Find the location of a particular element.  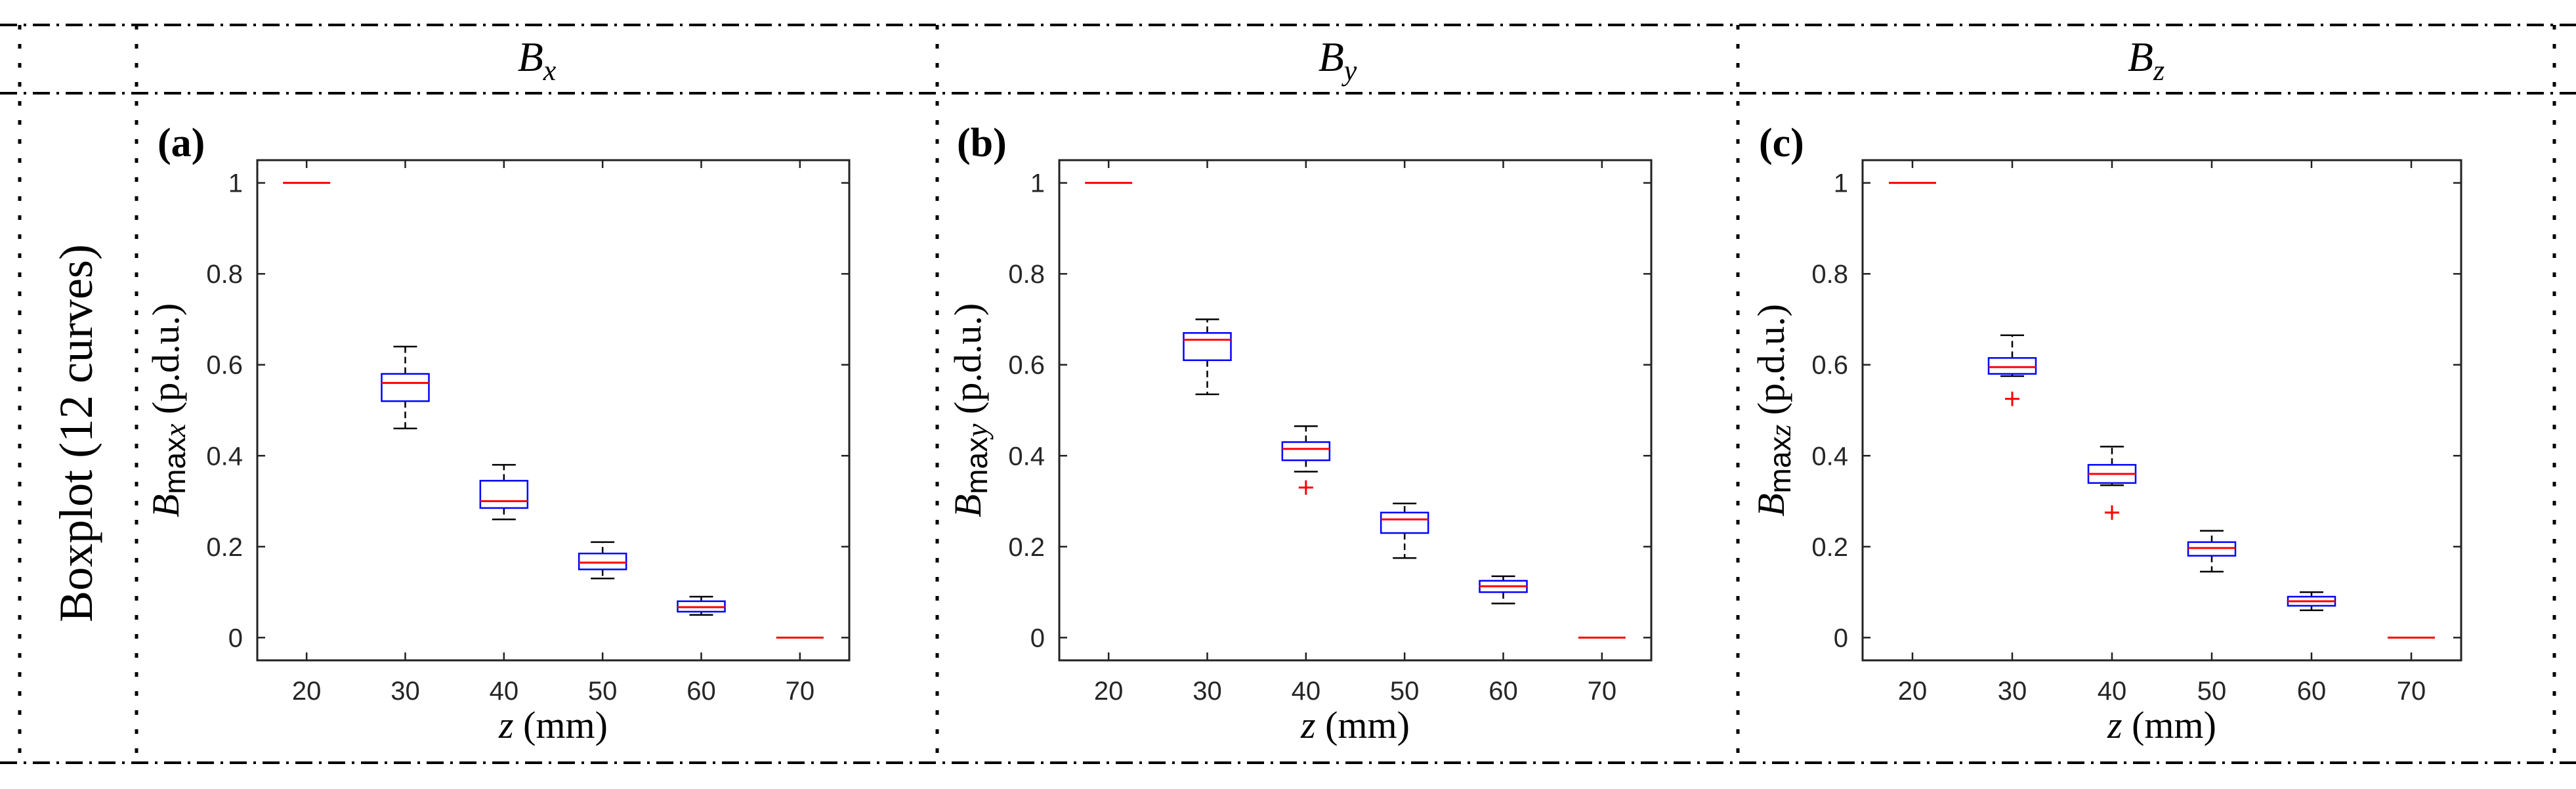

y-axis-label: Bmaxy (p.d.u.) is located at coordinates (970, 410).